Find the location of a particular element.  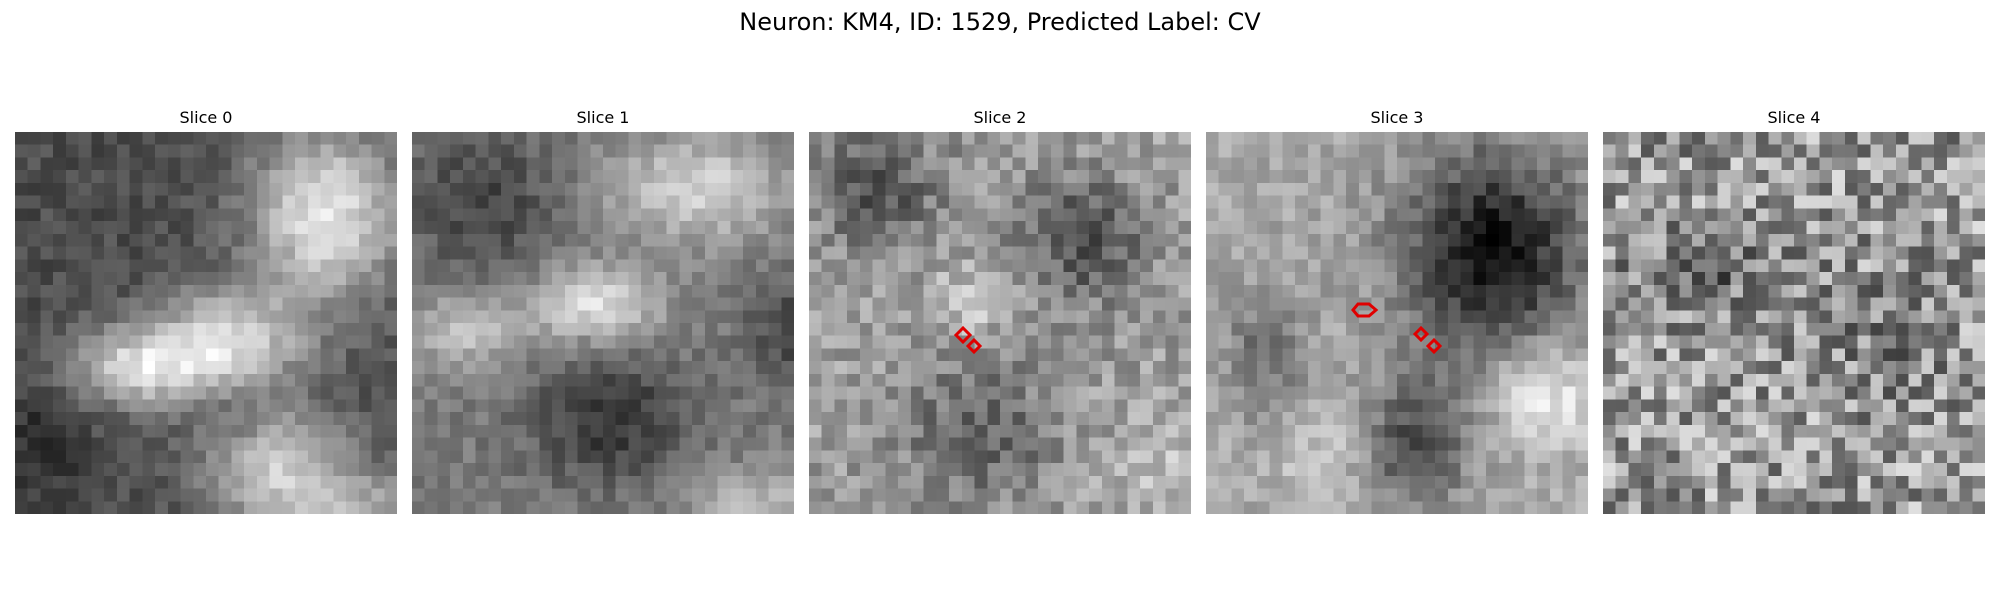

slice-panel-4: Slice 4 is located at coordinates (1794, 311).